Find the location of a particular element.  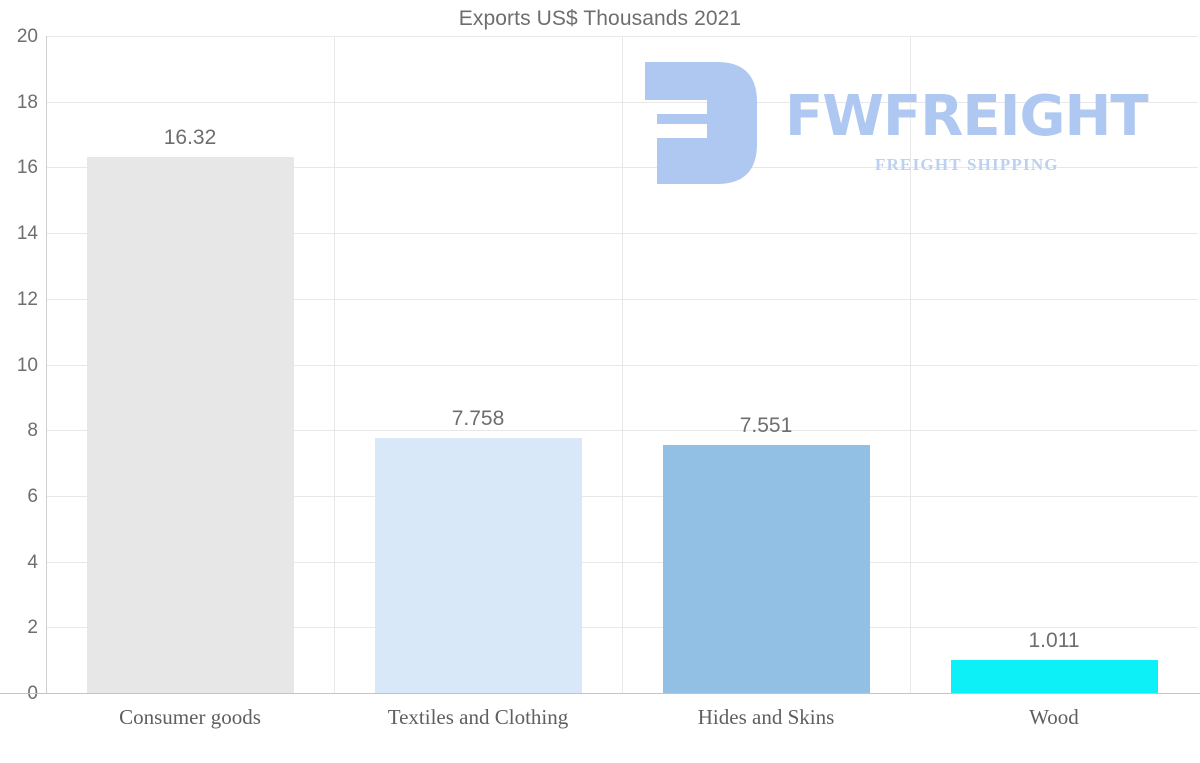

y-axis-tick-label: 16 is located at coordinates (27, 168).